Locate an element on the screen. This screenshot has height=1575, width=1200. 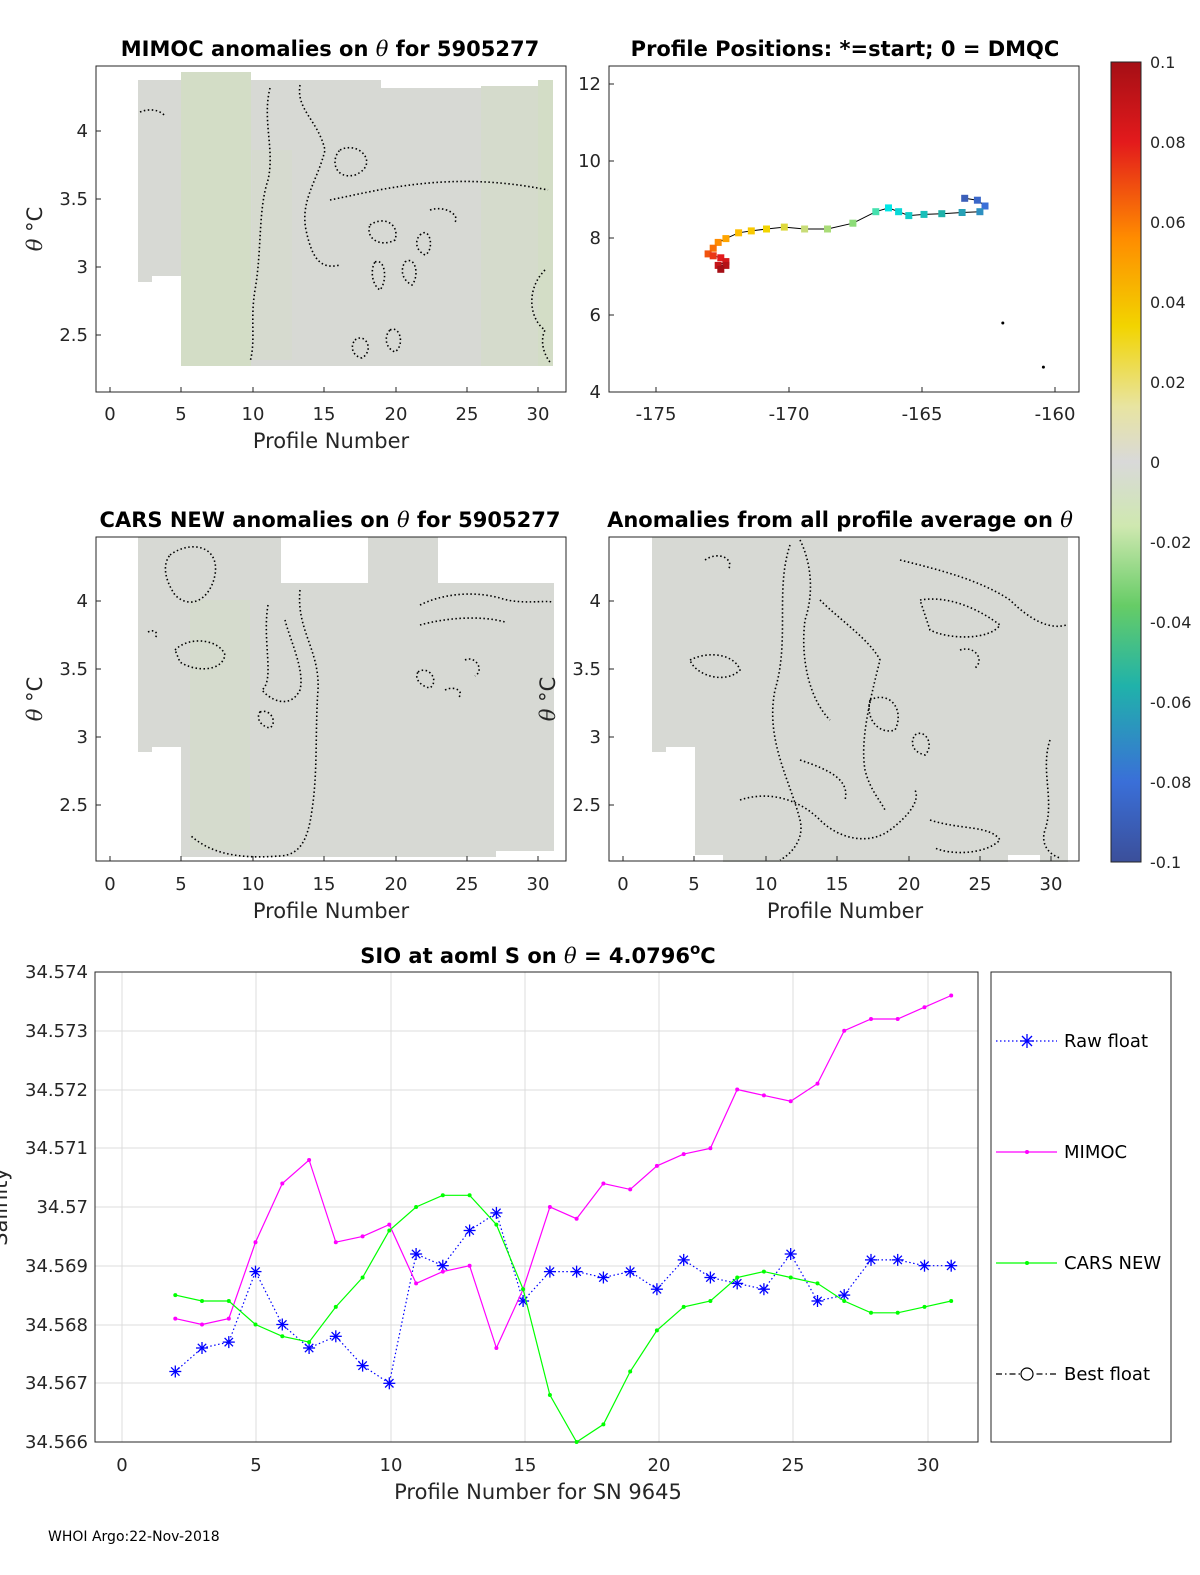
start-marker is located at coordinates (1003, 323).